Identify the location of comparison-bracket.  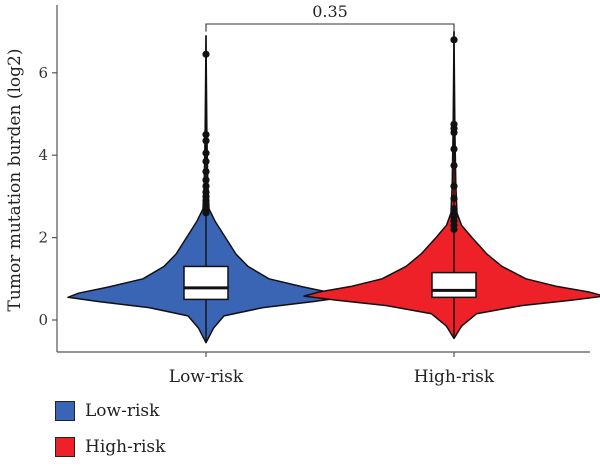
(330, 27).